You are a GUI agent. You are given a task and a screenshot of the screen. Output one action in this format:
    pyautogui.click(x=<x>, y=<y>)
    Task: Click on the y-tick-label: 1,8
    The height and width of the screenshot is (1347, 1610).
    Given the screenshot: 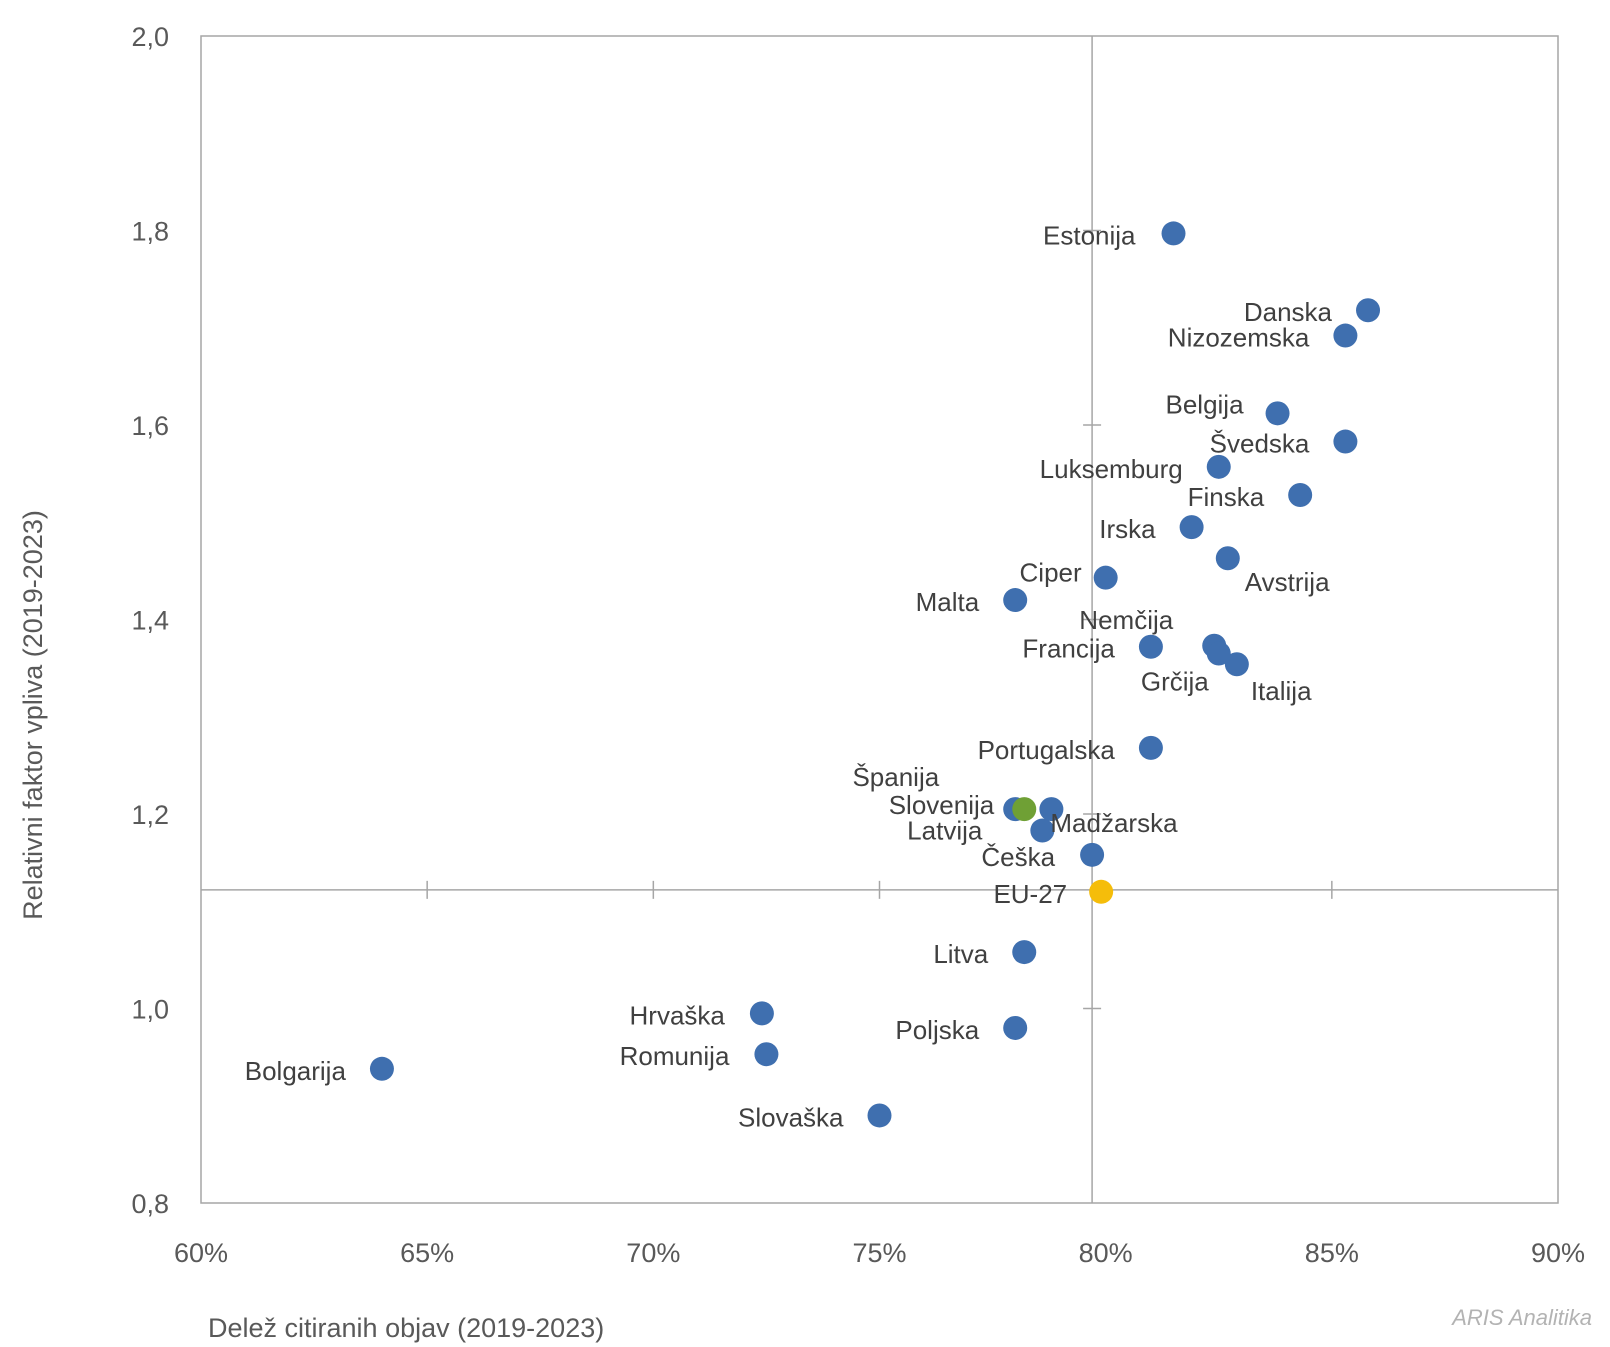 What is the action you would take?
    pyautogui.click(x=150, y=232)
    